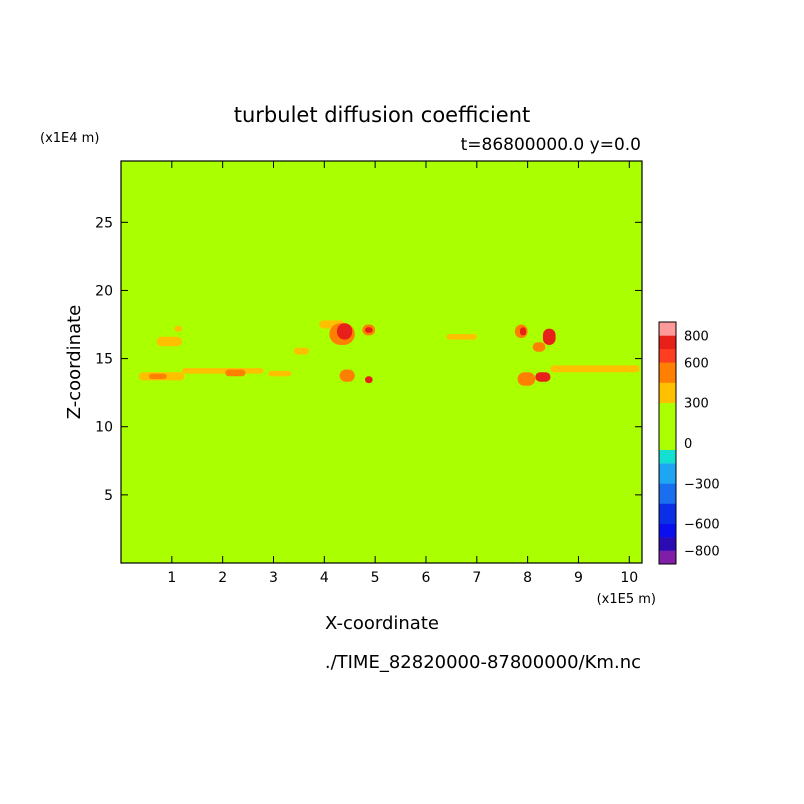 Image resolution: width=804 pixels, height=804 pixels. I want to click on y-tick-label: 10, so click(104, 428).